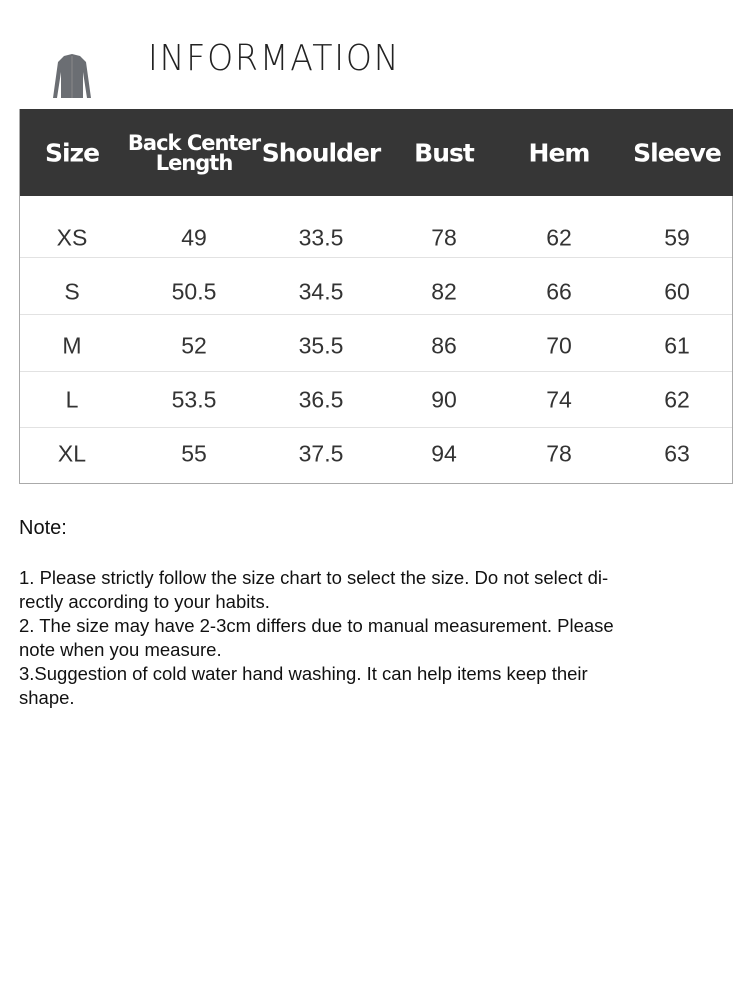 This screenshot has width=750, height=1000. What do you see at coordinates (43, 528) in the screenshot?
I see `note-heading: Note:` at bounding box center [43, 528].